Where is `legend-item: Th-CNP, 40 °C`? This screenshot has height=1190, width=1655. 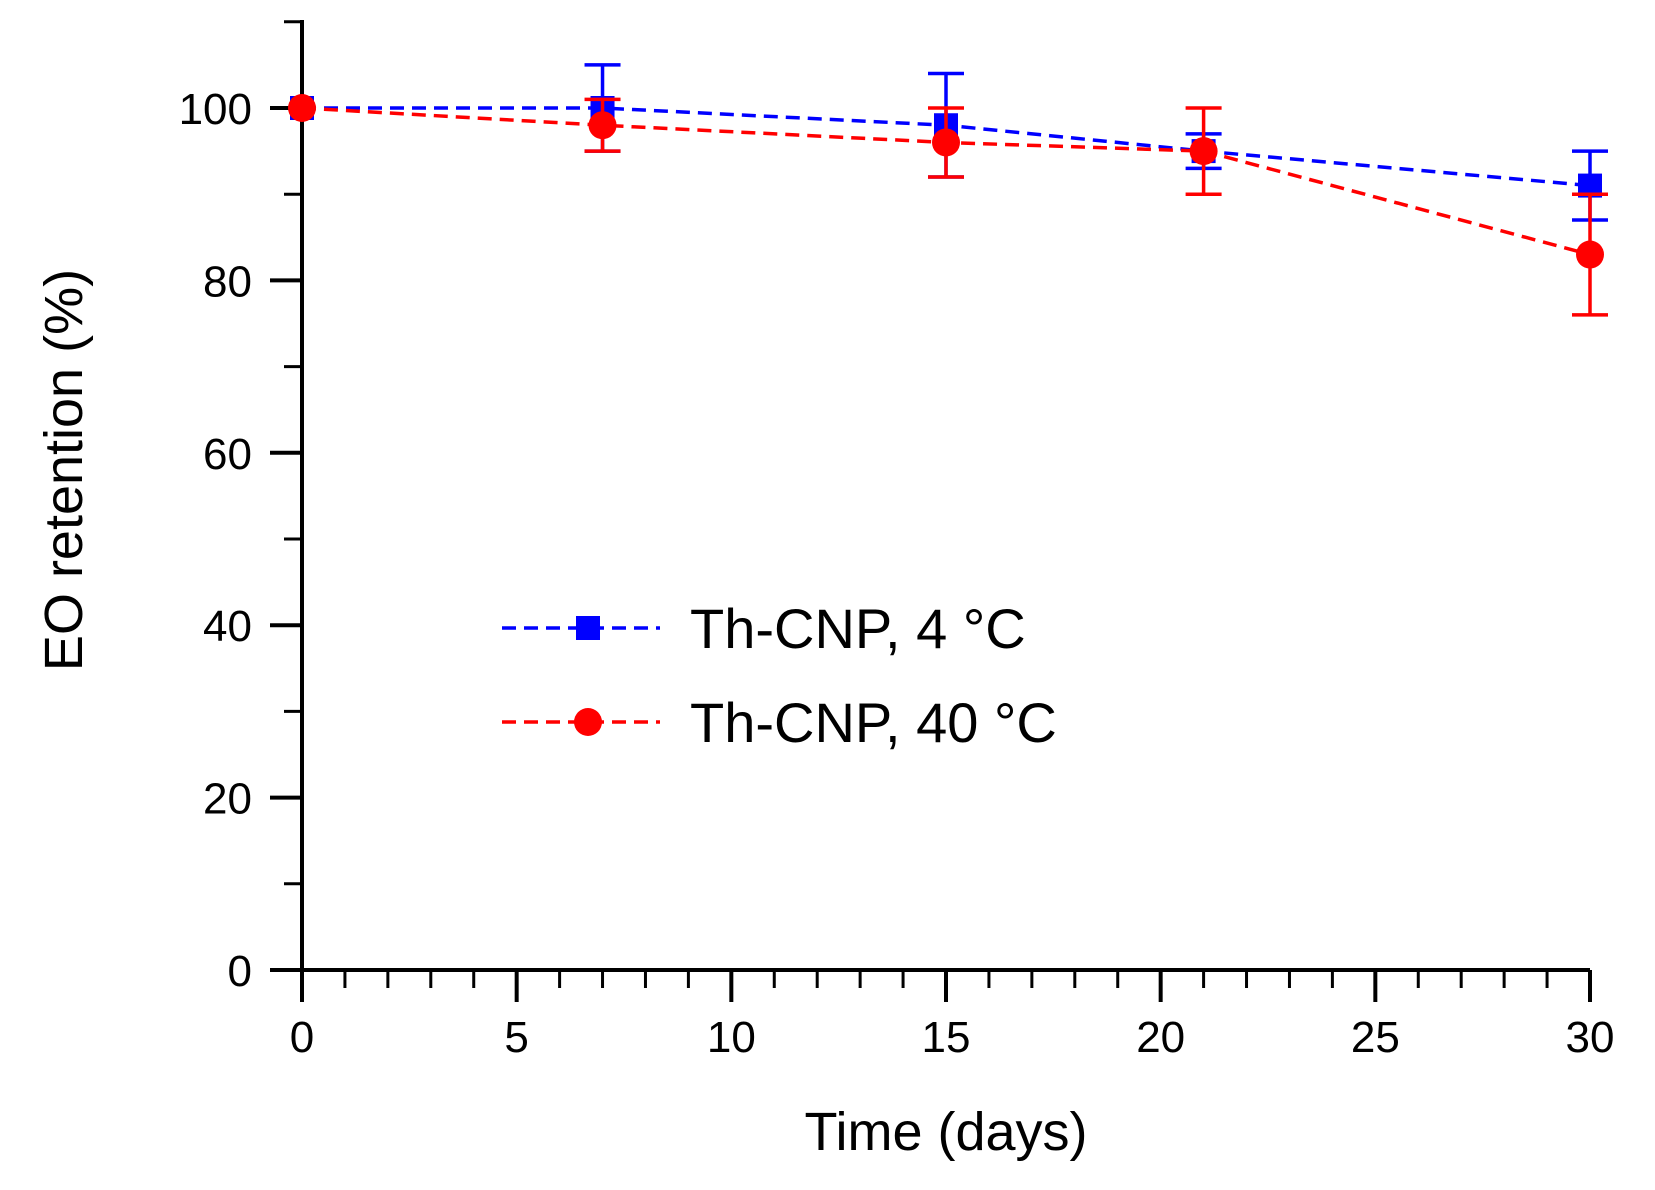 legend-item: Th-CNP, 40 °C is located at coordinates (779, 722).